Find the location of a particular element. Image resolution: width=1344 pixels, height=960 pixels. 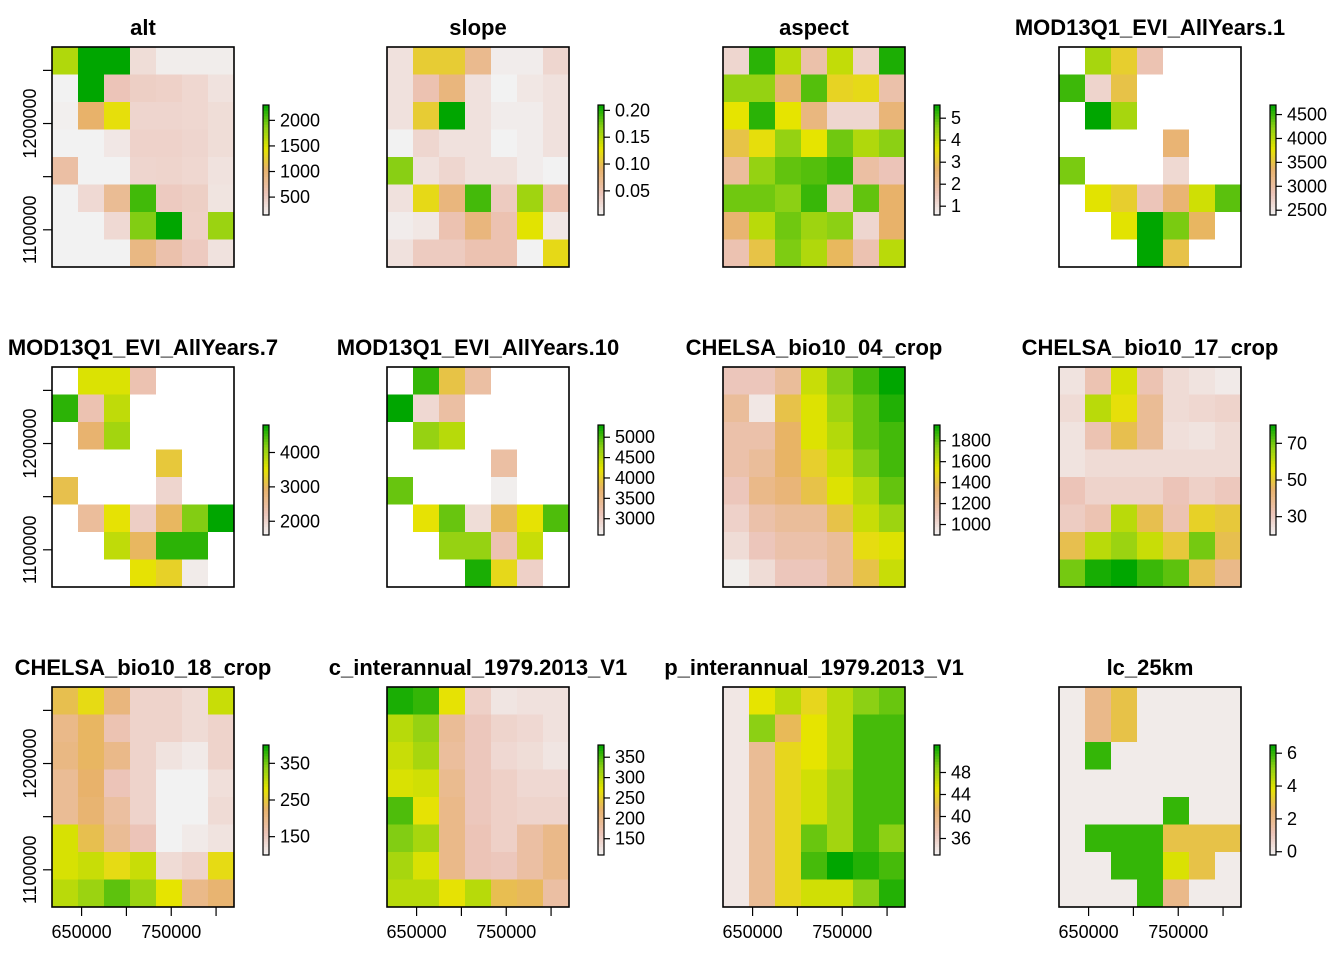

panel-CHELSA_bio10_17_crop: CHELSA_bio10_17_crop 30 50 70 is located at coordinates (1164, 461).